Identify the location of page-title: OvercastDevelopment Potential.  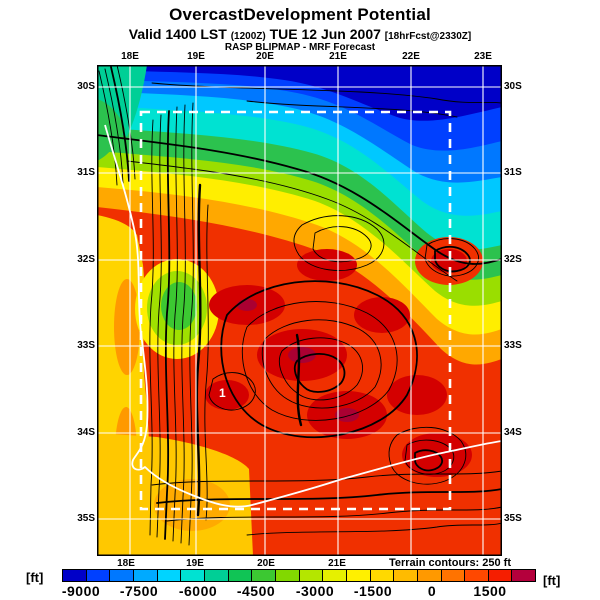
(300, 14).